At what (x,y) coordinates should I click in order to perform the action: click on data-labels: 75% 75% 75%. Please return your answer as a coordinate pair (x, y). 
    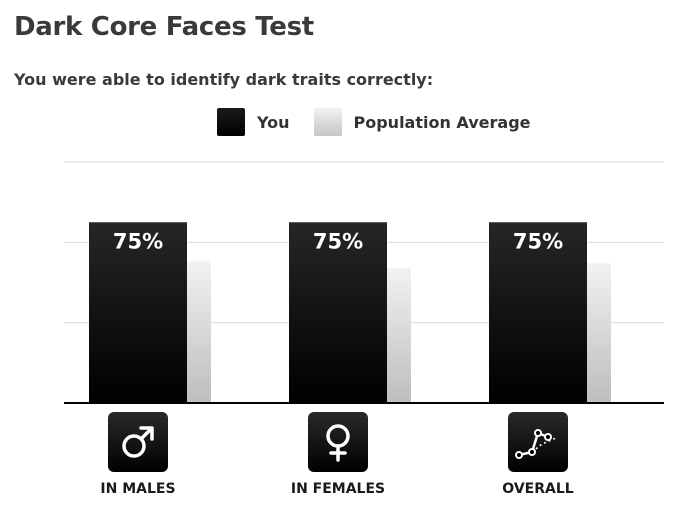
    Looking at the image, I should click on (338, 241).